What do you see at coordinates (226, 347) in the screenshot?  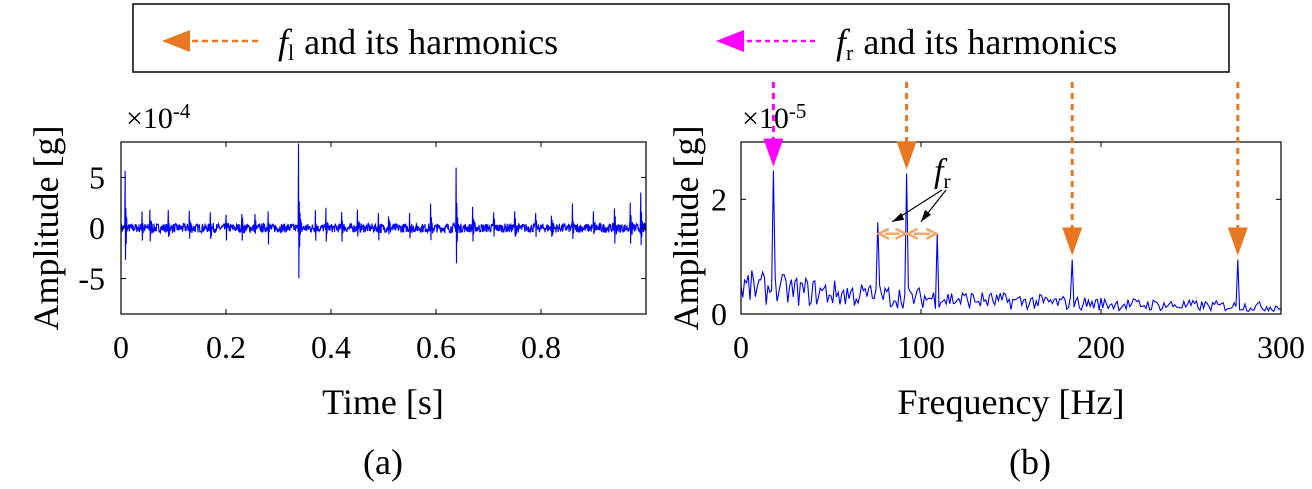 I see `panel-a-xtick-label: 0.2` at bounding box center [226, 347].